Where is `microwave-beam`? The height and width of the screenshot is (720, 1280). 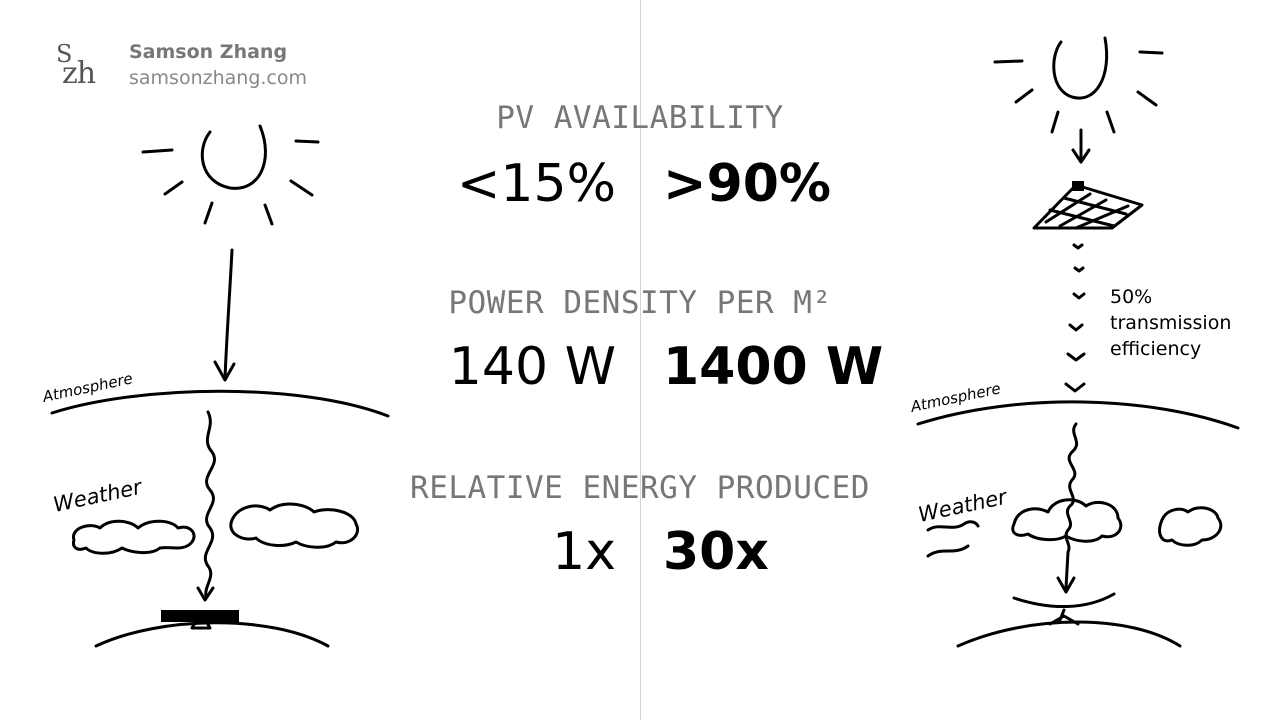 microwave-beam is located at coordinates (1075, 318).